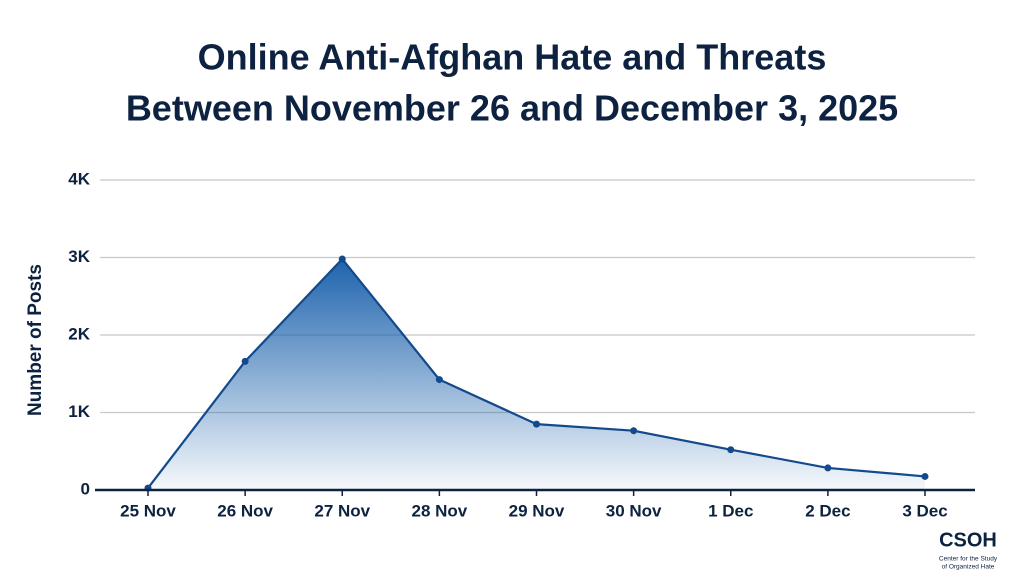  I want to click on x-tick-label: 29 Nov, so click(537, 510).